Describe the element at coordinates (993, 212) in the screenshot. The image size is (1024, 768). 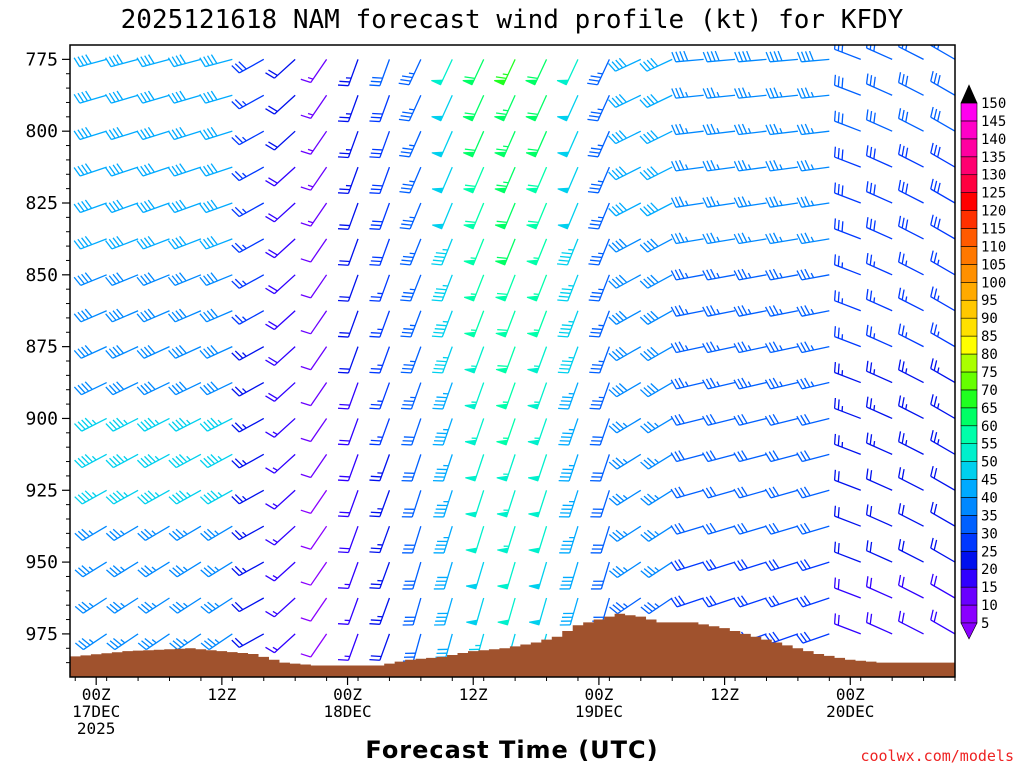
I see `colorbar-label: 120` at that location.